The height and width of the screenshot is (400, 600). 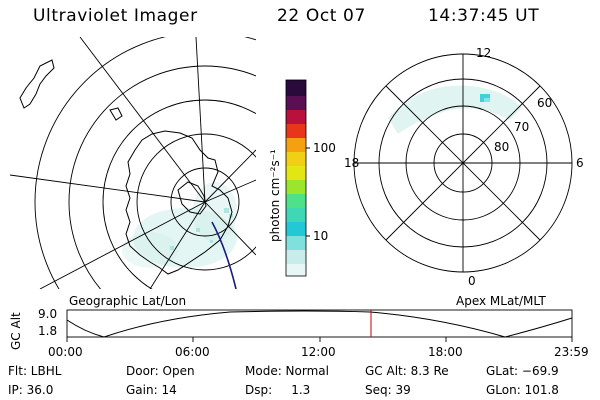 I want to click on aurora-emission-right, so click(x=455, y=109).